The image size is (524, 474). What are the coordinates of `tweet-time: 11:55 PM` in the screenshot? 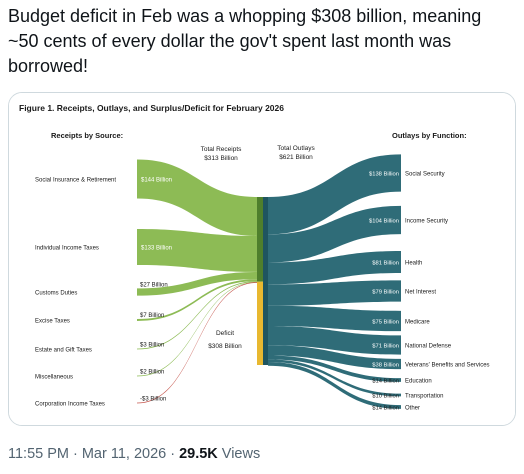 It's located at (38, 454).